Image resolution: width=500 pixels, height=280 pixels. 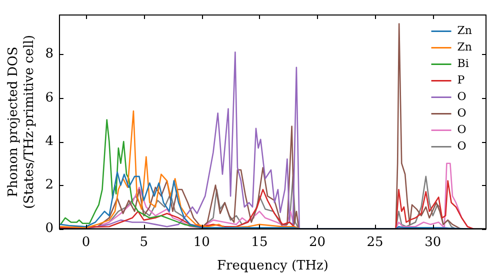 I want to click on y-tick-label: 4, so click(x=49, y=141).